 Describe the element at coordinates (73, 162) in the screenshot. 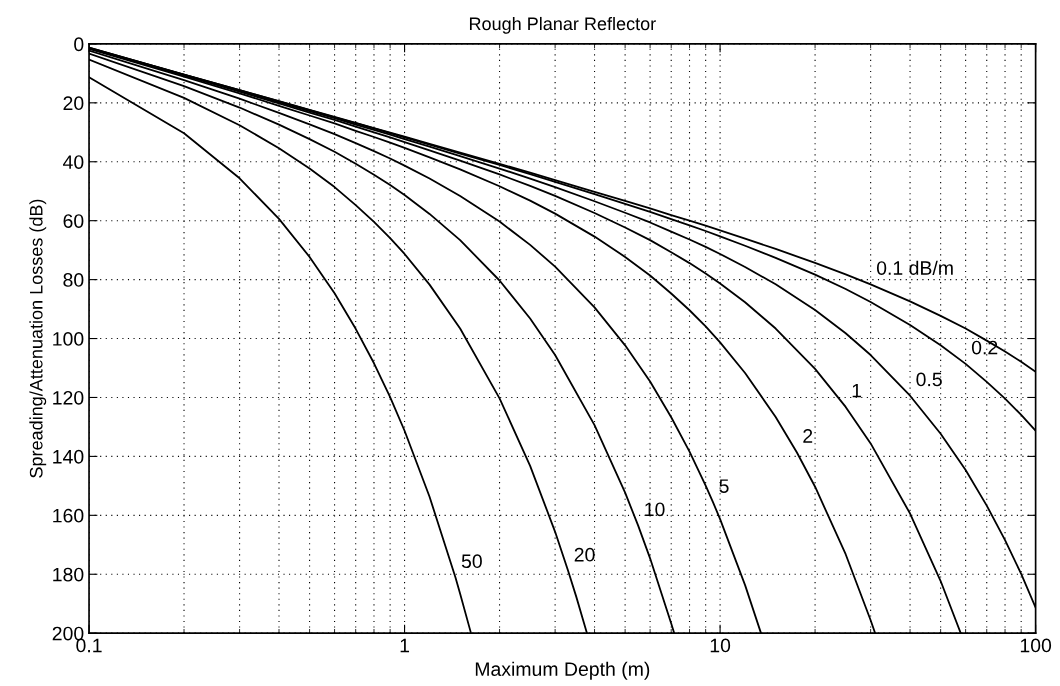

I see `y-tick-label: 40` at that location.